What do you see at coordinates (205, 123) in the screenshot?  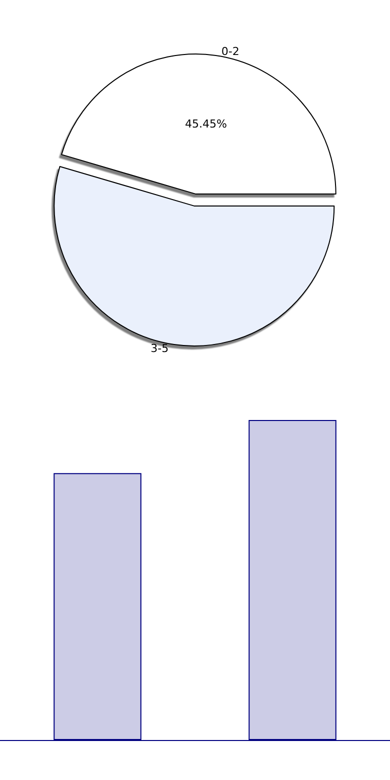 I see `data-label: 45.45%` at bounding box center [205, 123].